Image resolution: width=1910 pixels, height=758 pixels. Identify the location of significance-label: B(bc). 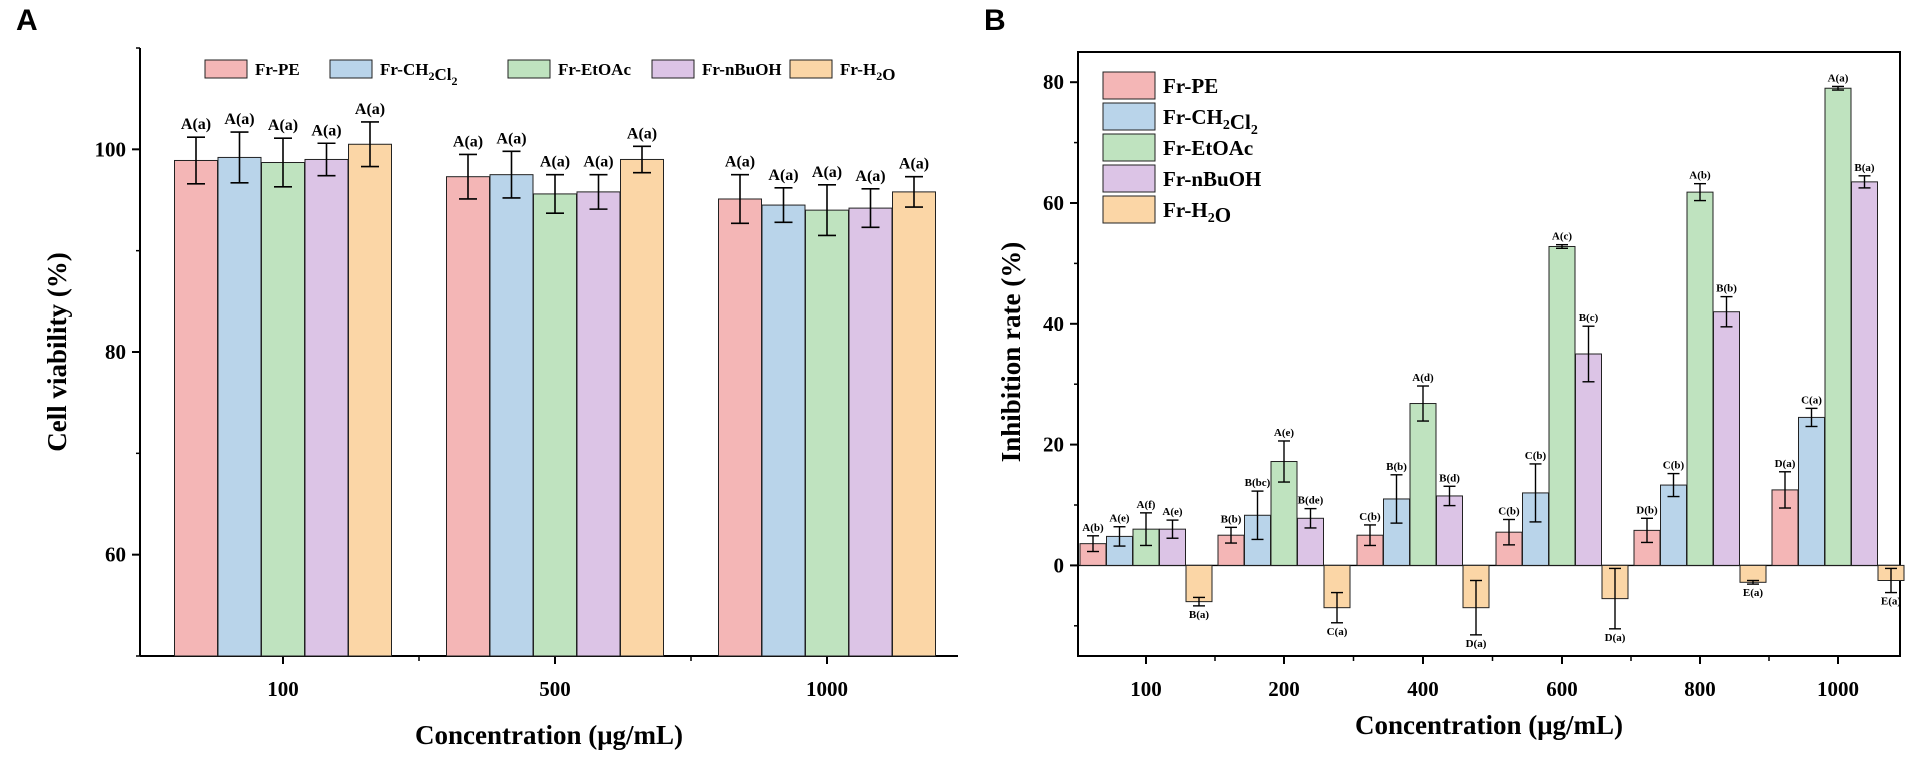
(1258, 483).